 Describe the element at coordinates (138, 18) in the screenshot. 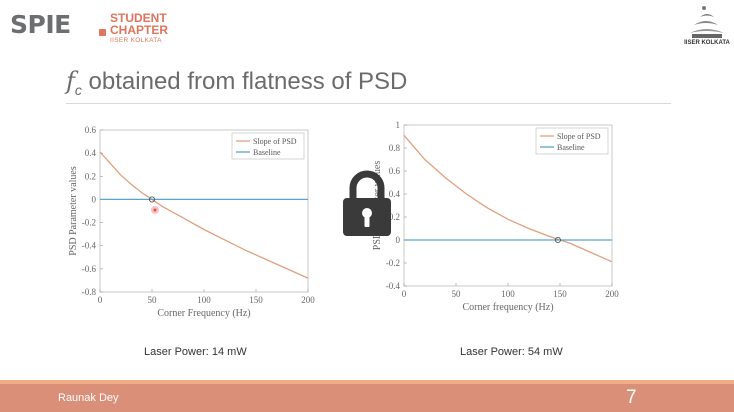

I see `student-label: STUDENT` at that location.